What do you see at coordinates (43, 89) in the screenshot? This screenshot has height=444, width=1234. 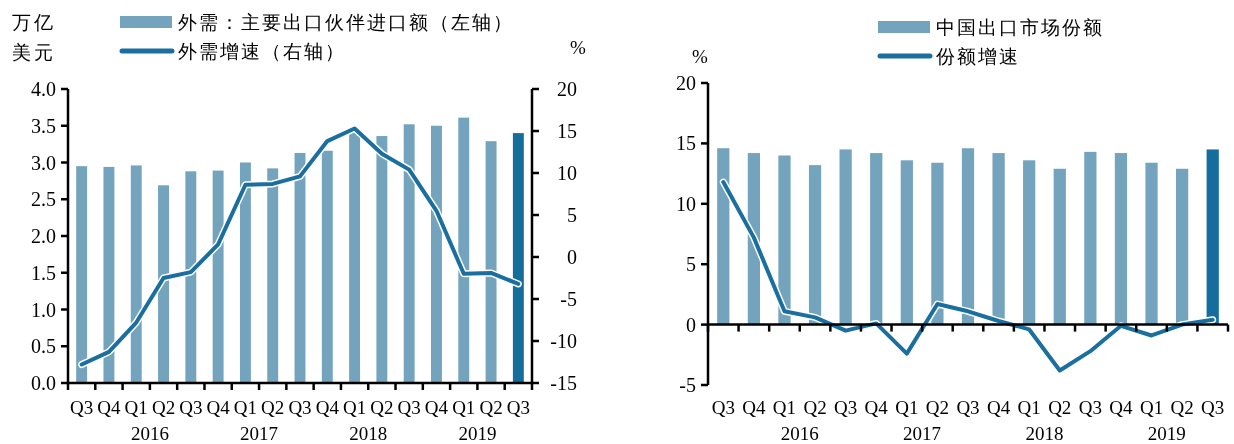 I see `y-tick-label: 4.0` at bounding box center [43, 89].